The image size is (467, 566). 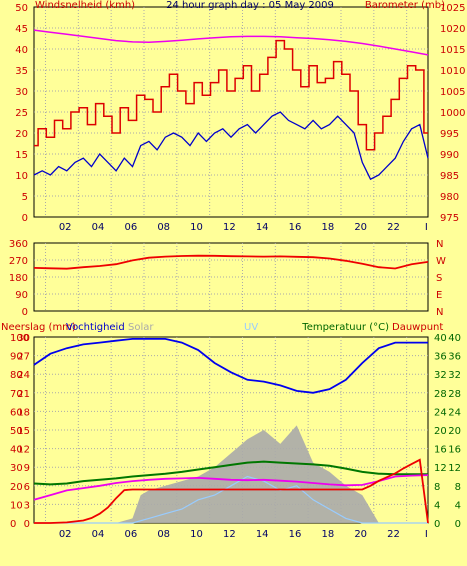 I want to click on series-uv, so click(x=231, y=499).